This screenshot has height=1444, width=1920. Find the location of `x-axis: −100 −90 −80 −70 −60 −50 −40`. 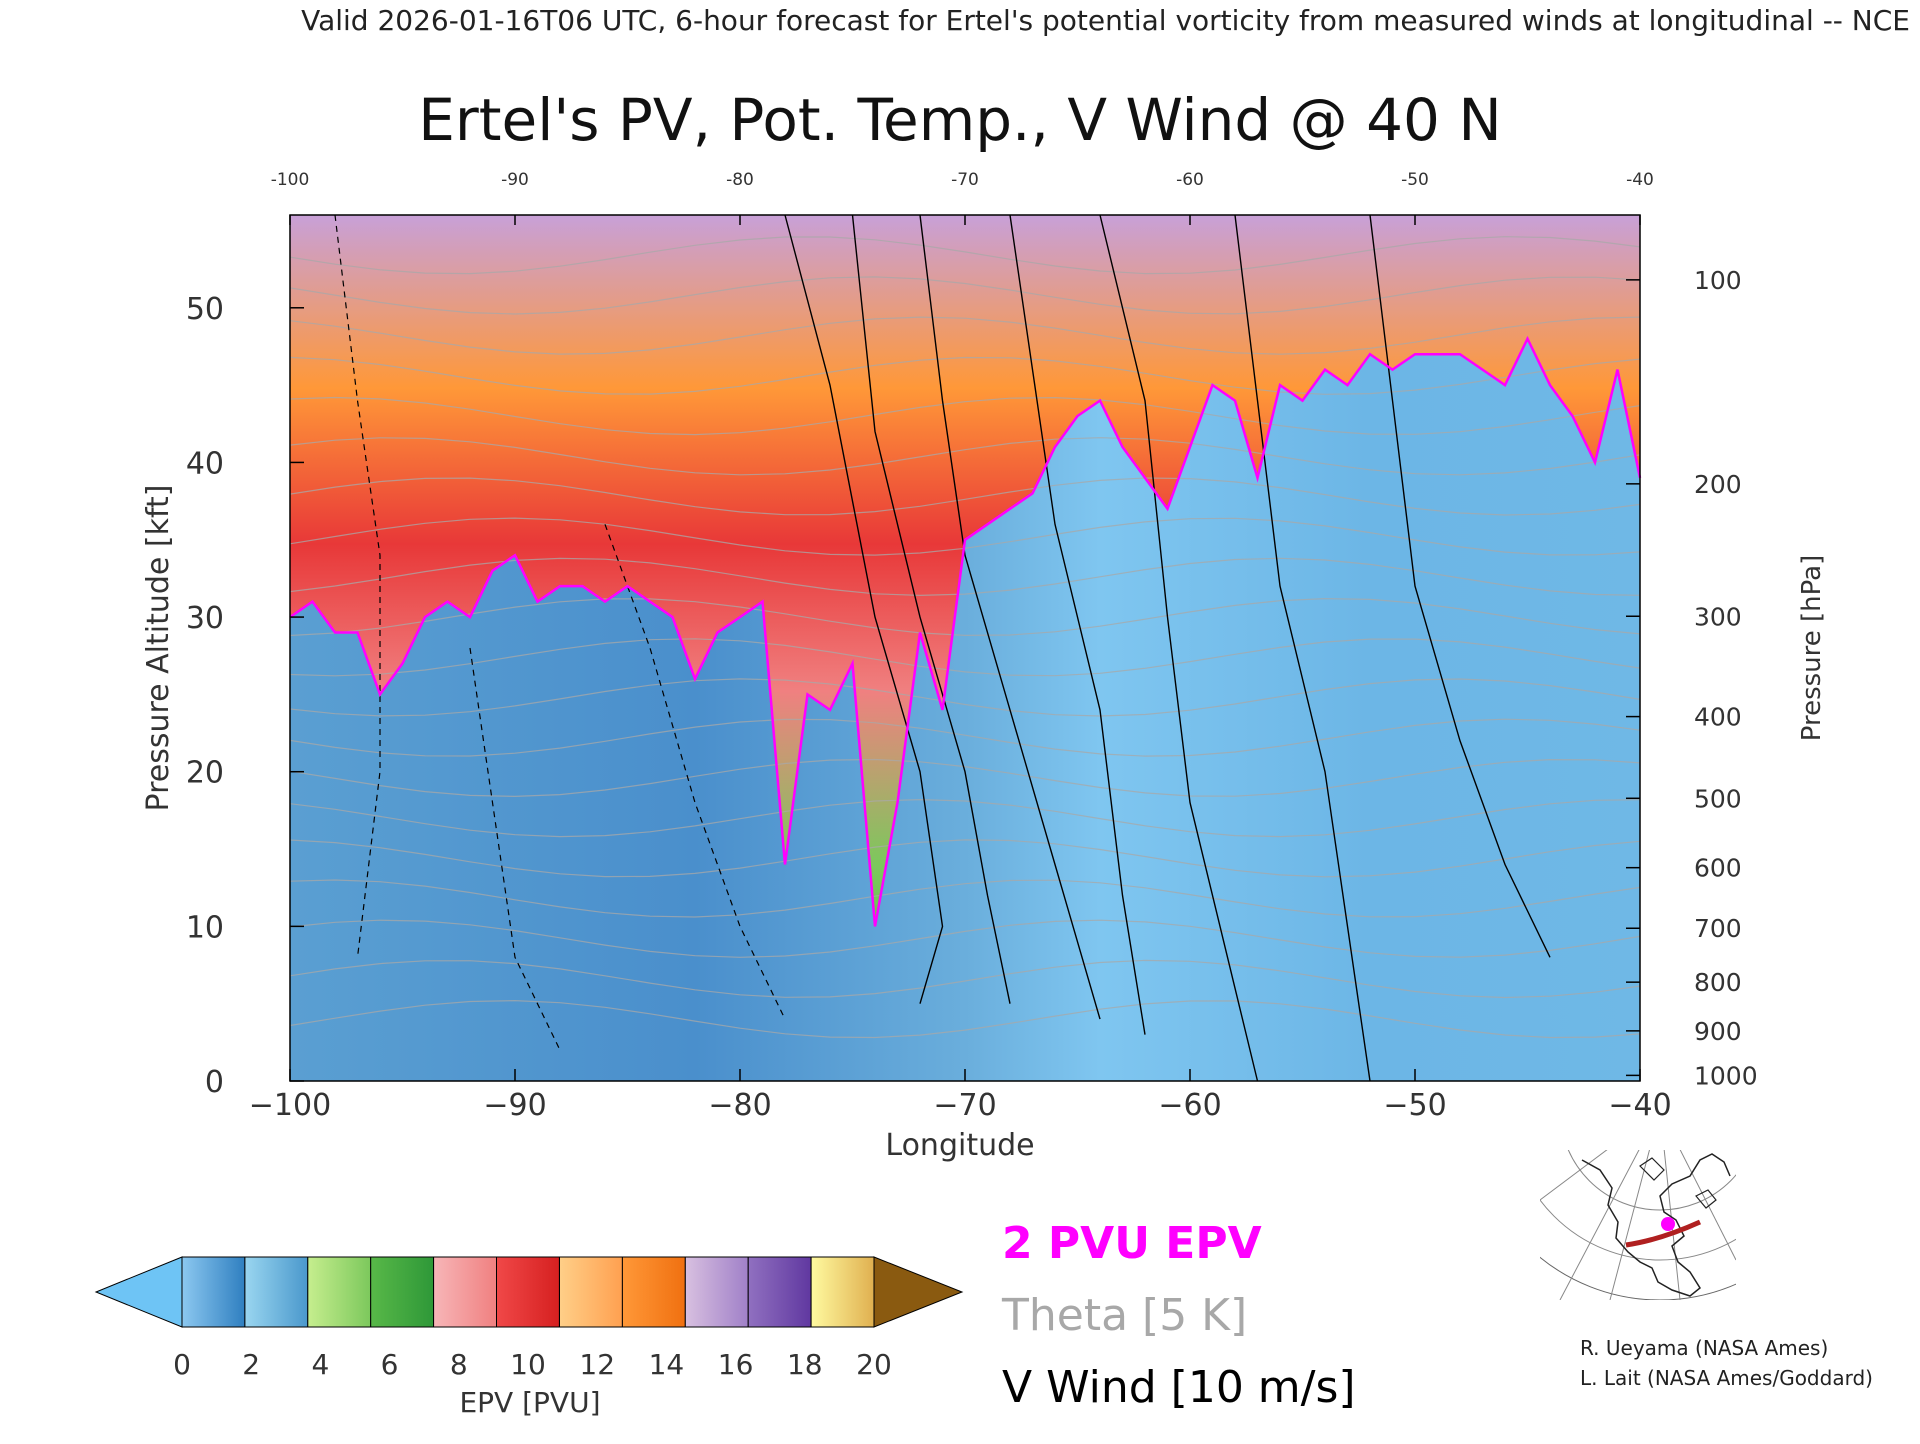

x-axis: −100 −90 −80 −70 −60 −50 −40 is located at coordinates (960, 1096).